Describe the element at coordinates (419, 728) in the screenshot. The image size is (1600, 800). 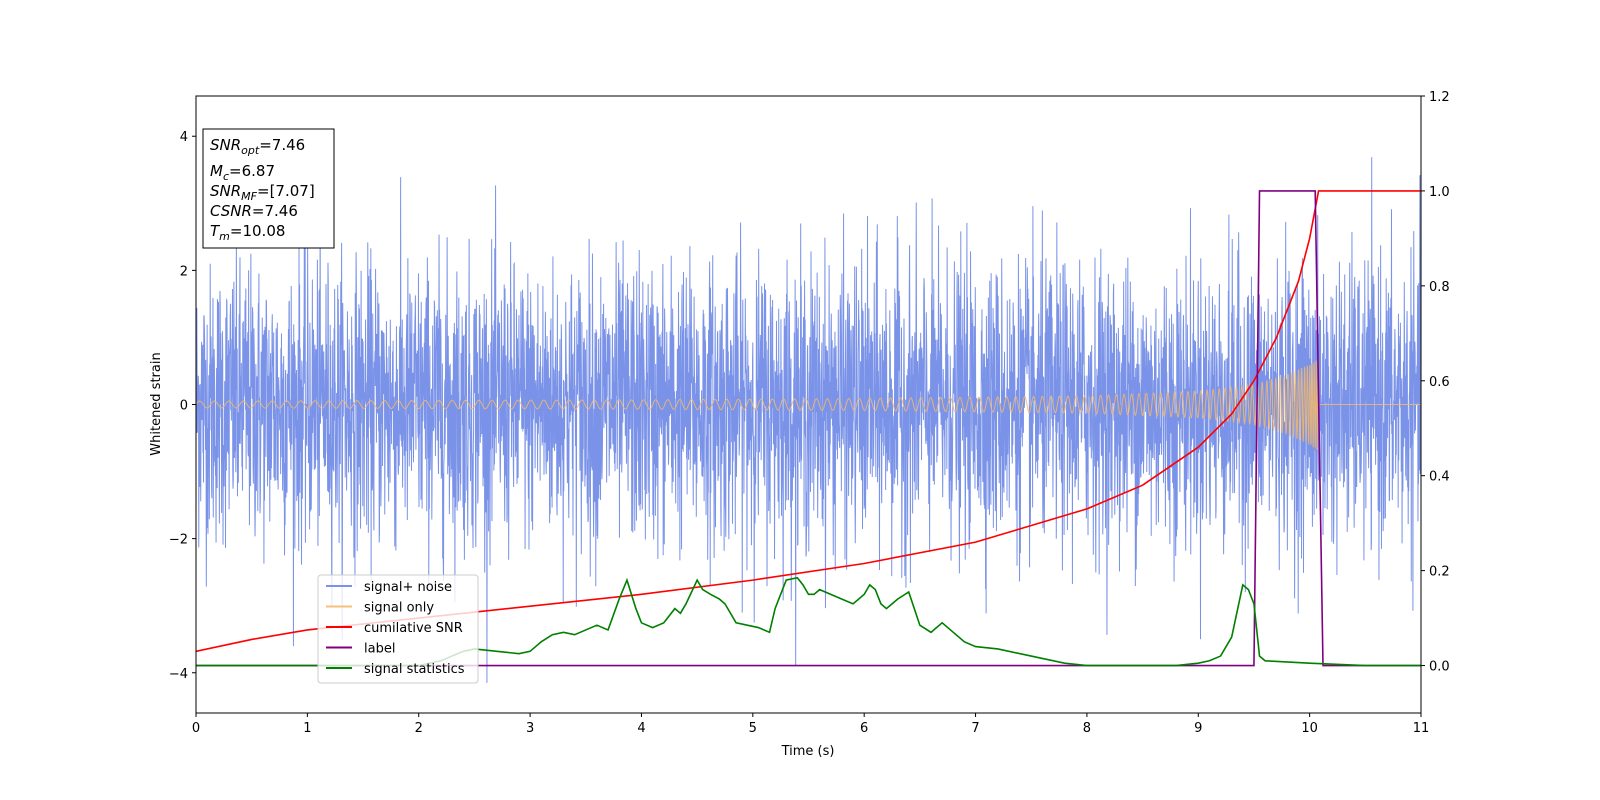
I see `x-tick-label: 2` at that location.